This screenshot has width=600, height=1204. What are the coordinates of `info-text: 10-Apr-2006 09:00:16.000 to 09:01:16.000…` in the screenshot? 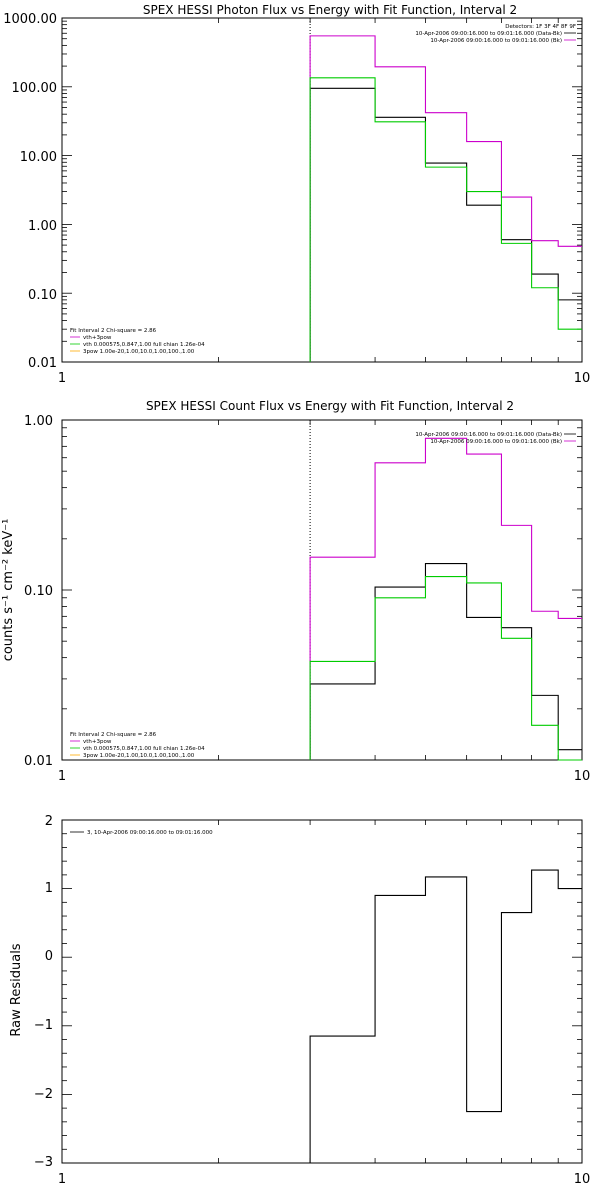 It's located at (495, 438).